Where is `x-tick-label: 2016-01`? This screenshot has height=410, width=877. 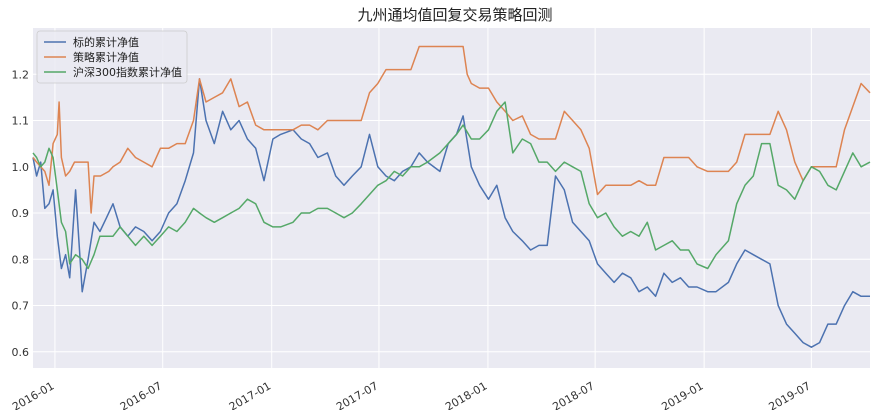 x-tick-label: 2016-01 is located at coordinates (33, 394).